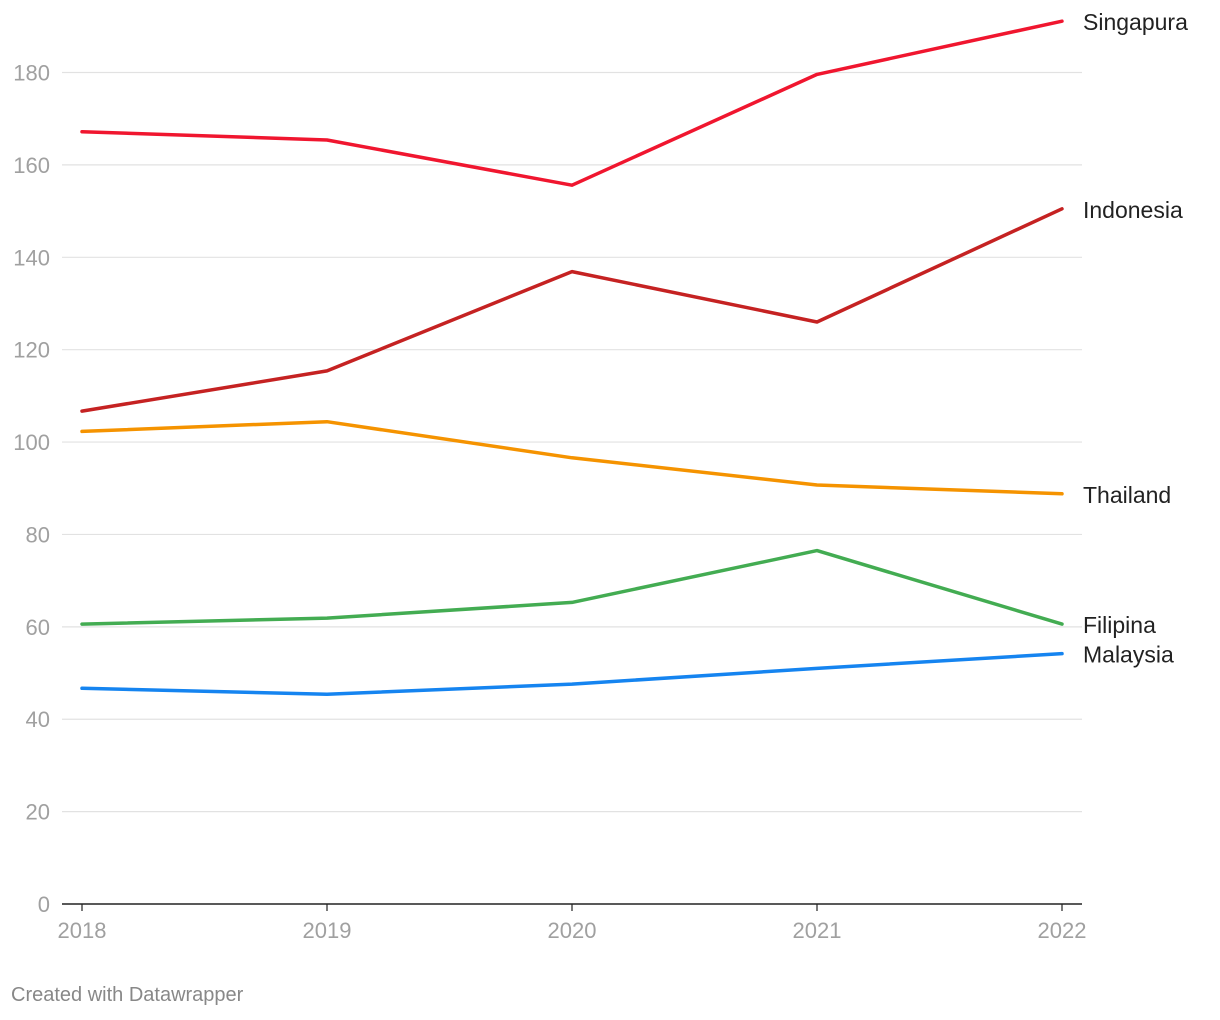 The height and width of the screenshot is (1020, 1220). Describe the element at coordinates (1062, 930) in the screenshot. I see `x-tick-label-2022: 2022` at that location.